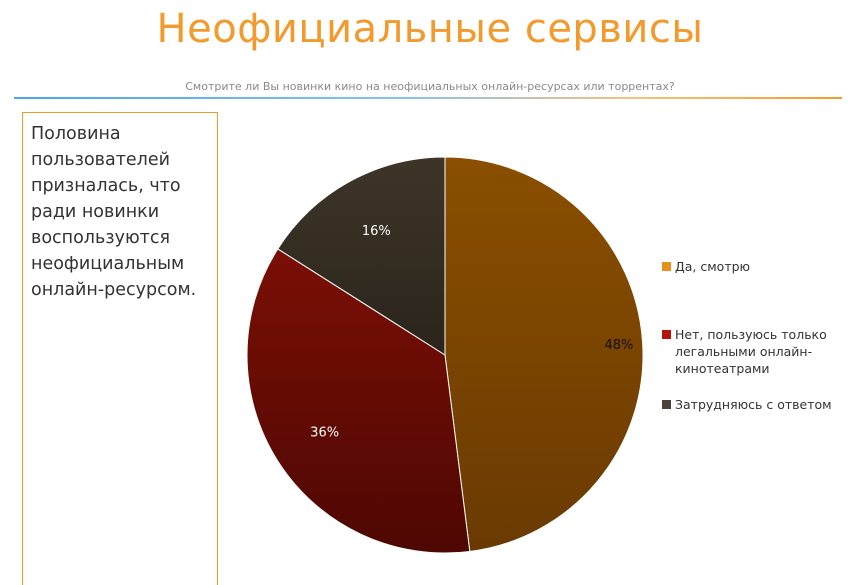 Image resolution: width=860 pixels, height=585 pixels. What do you see at coordinates (713, 266) in the screenshot?
I see `legend-label: Да, смотрю` at bounding box center [713, 266].